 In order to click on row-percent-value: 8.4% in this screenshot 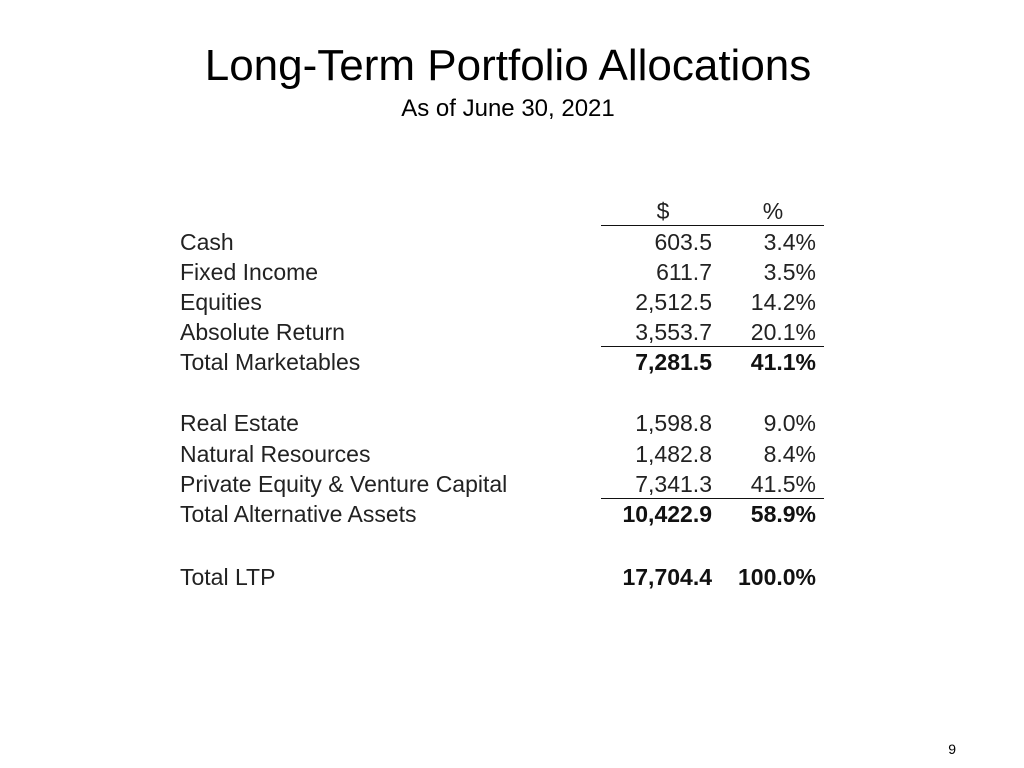, I will do `click(789, 454)`.